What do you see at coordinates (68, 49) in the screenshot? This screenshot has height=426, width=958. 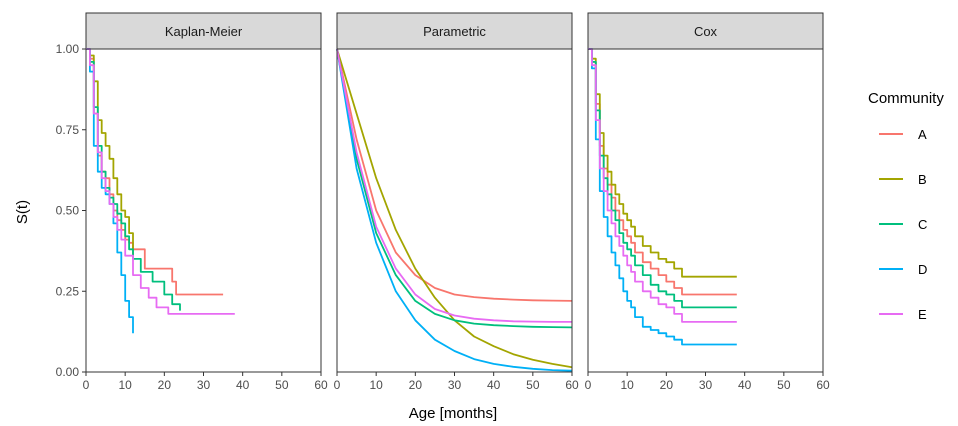 I see `y-tick-label: 1.00` at bounding box center [68, 49].